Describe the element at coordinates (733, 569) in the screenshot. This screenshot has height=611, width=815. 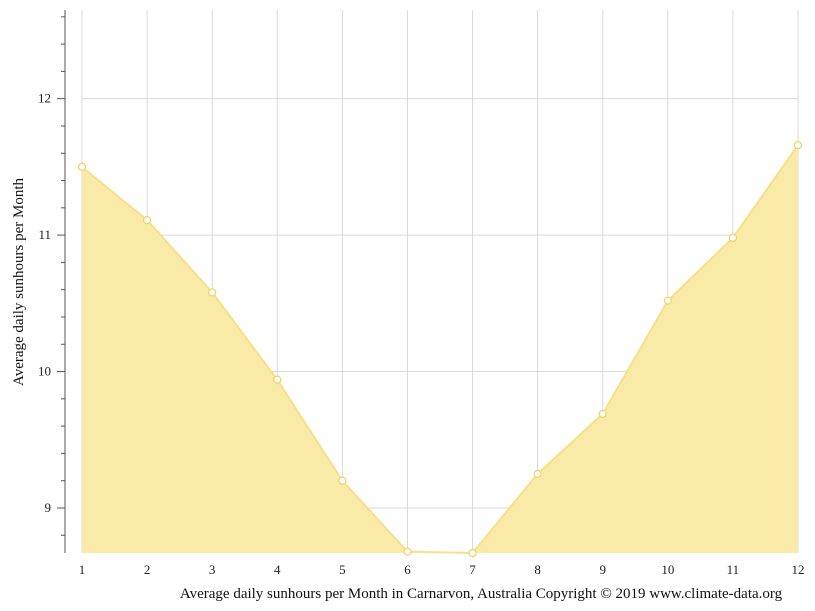
I see `x-tick-label-11: 11` at that location.